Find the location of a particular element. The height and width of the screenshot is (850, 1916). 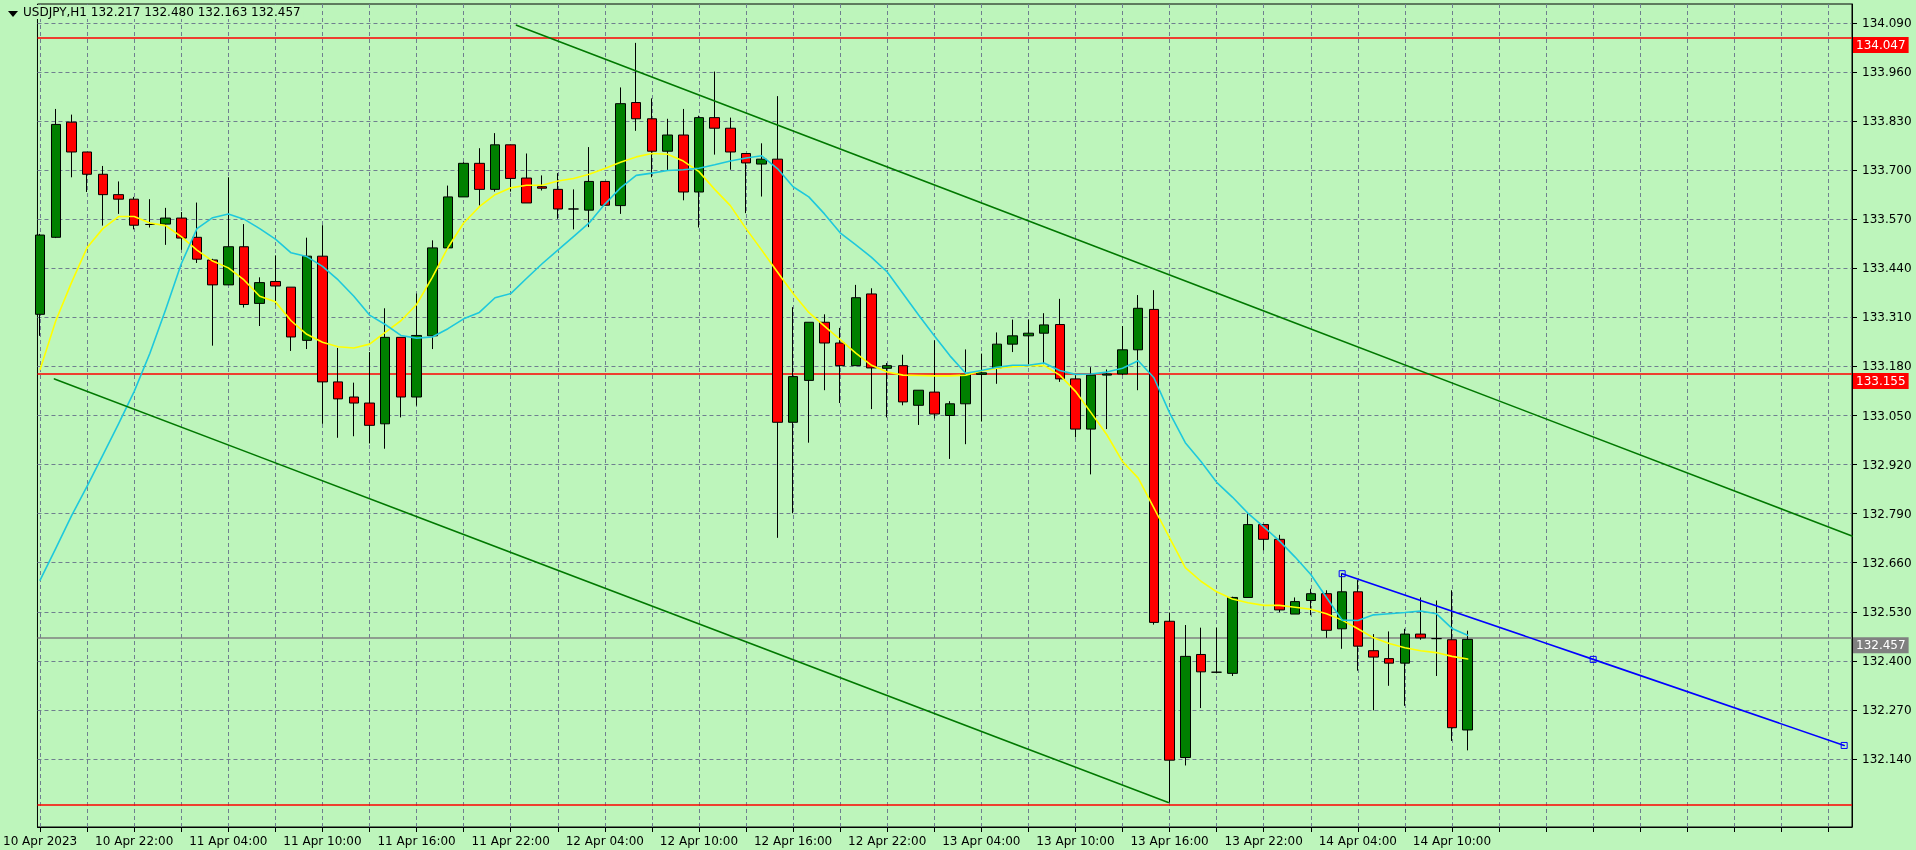

y-tick-label: 134.090 is located at coordinates (1887, 22).